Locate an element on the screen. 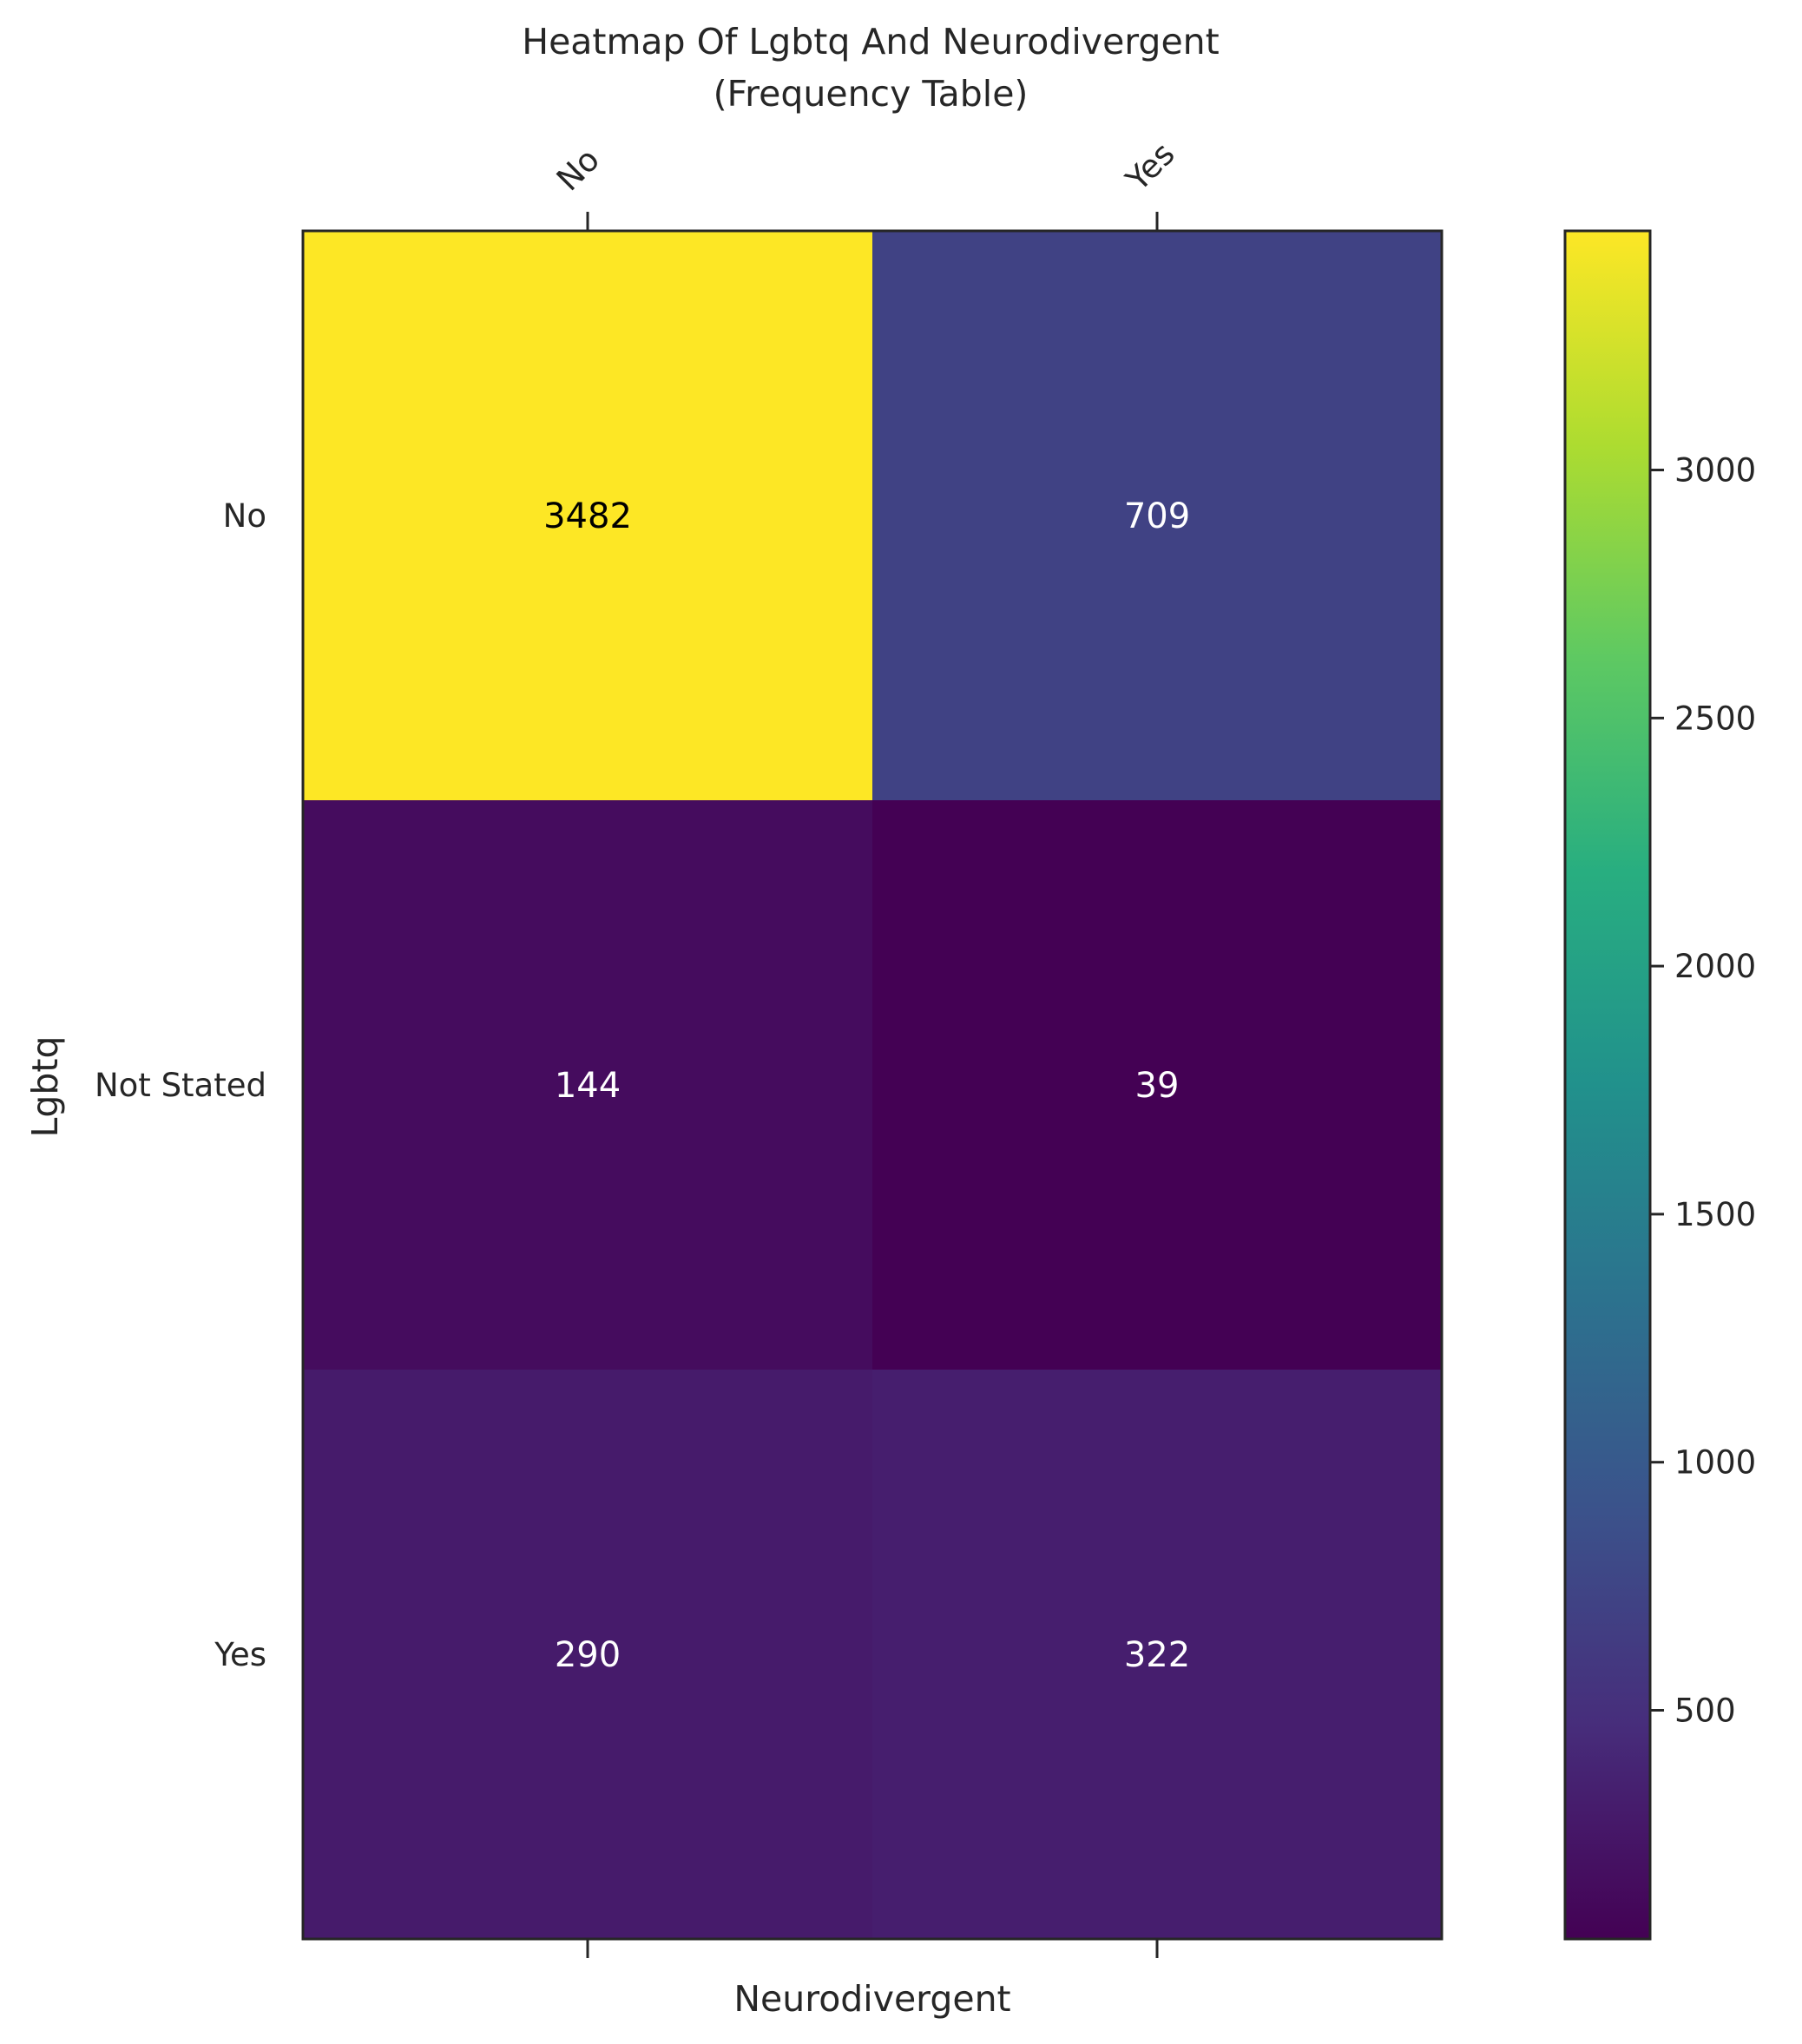  cell-value-label: 290 is located at coordinates (588, 1655).